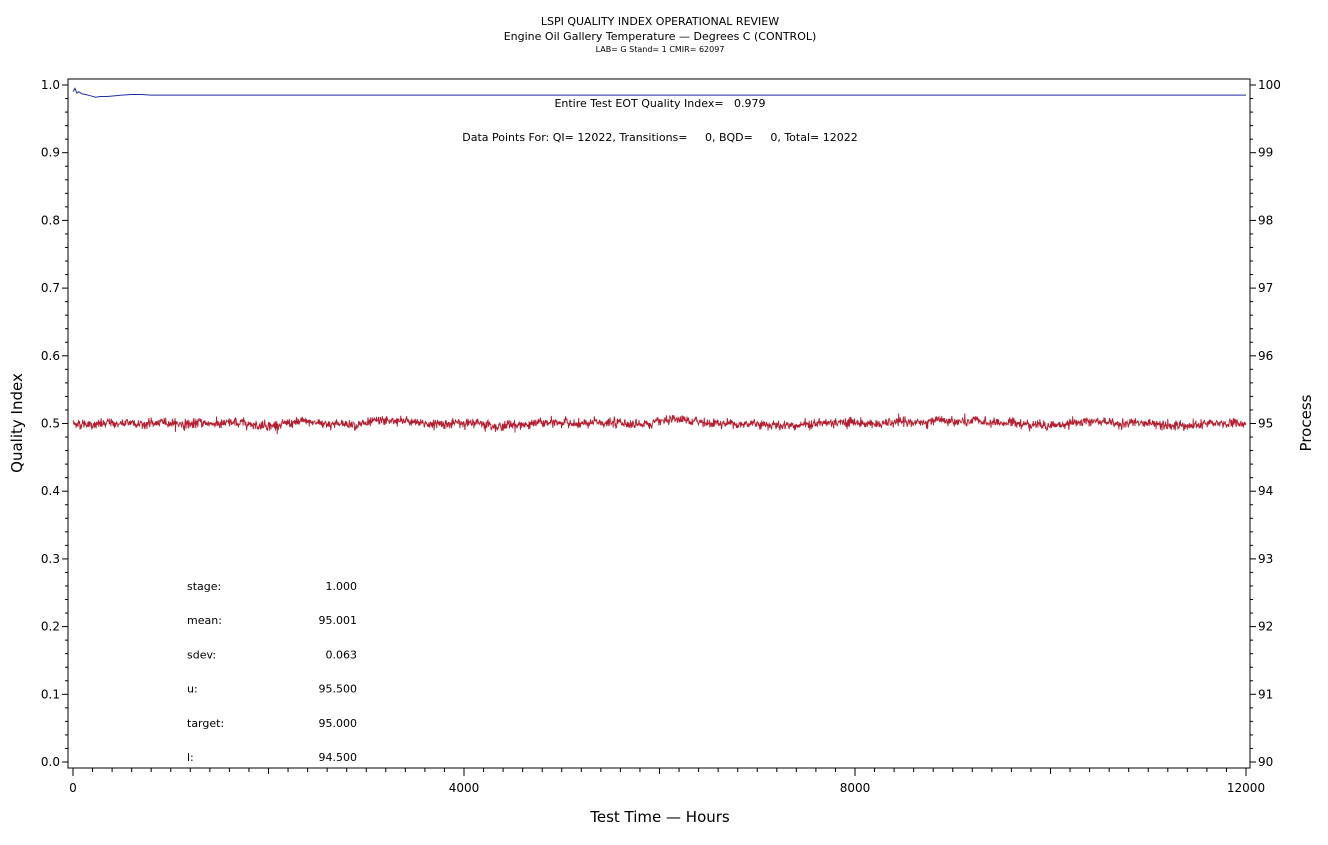  Describe the element at coordinates (204, 586) in the screenshot. I see `stat-label: stage:` at that location.